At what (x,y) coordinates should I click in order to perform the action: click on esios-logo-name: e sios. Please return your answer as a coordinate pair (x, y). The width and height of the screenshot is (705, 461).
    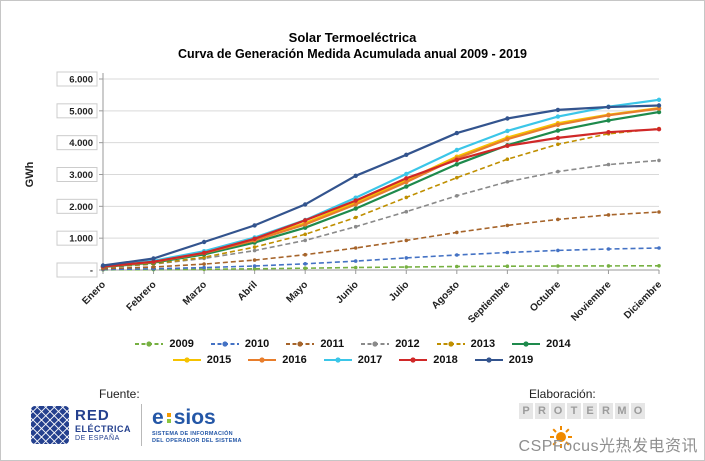
    Looking at the image, I should click on (197, 418).